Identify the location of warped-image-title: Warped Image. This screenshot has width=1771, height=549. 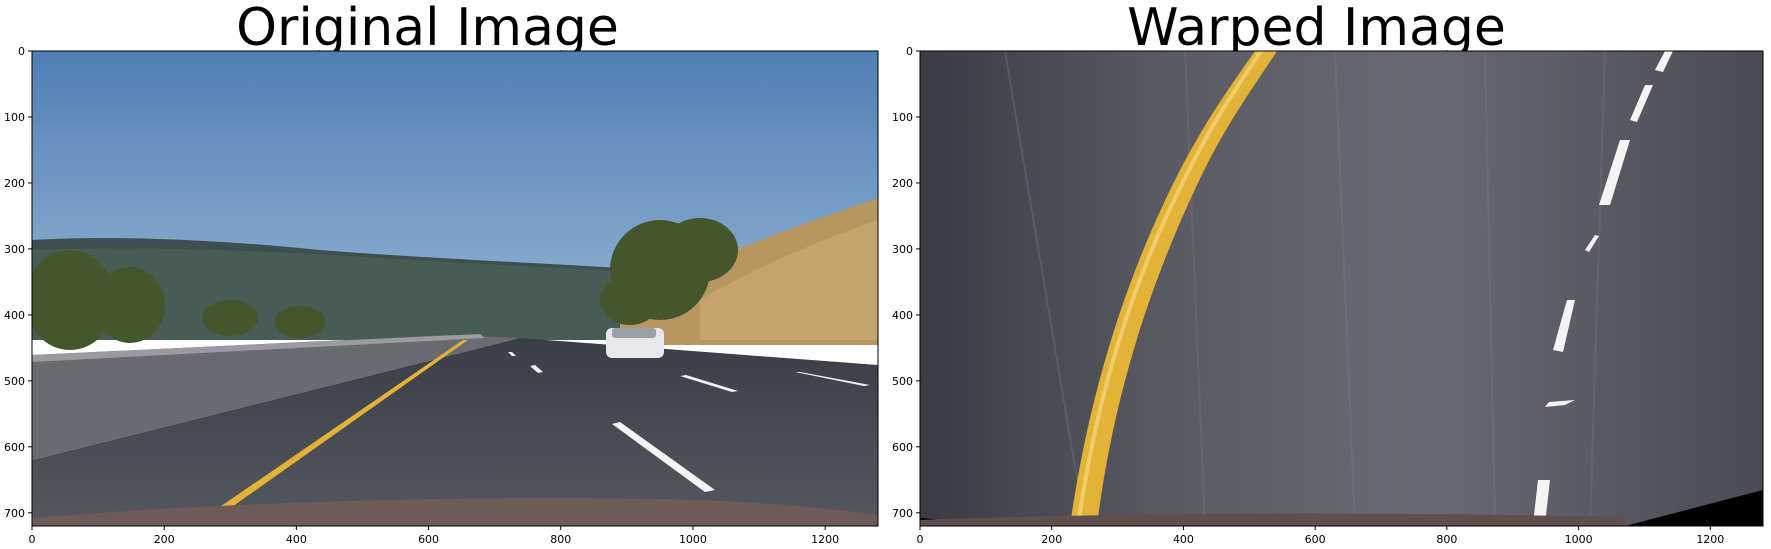
(1316, 29).